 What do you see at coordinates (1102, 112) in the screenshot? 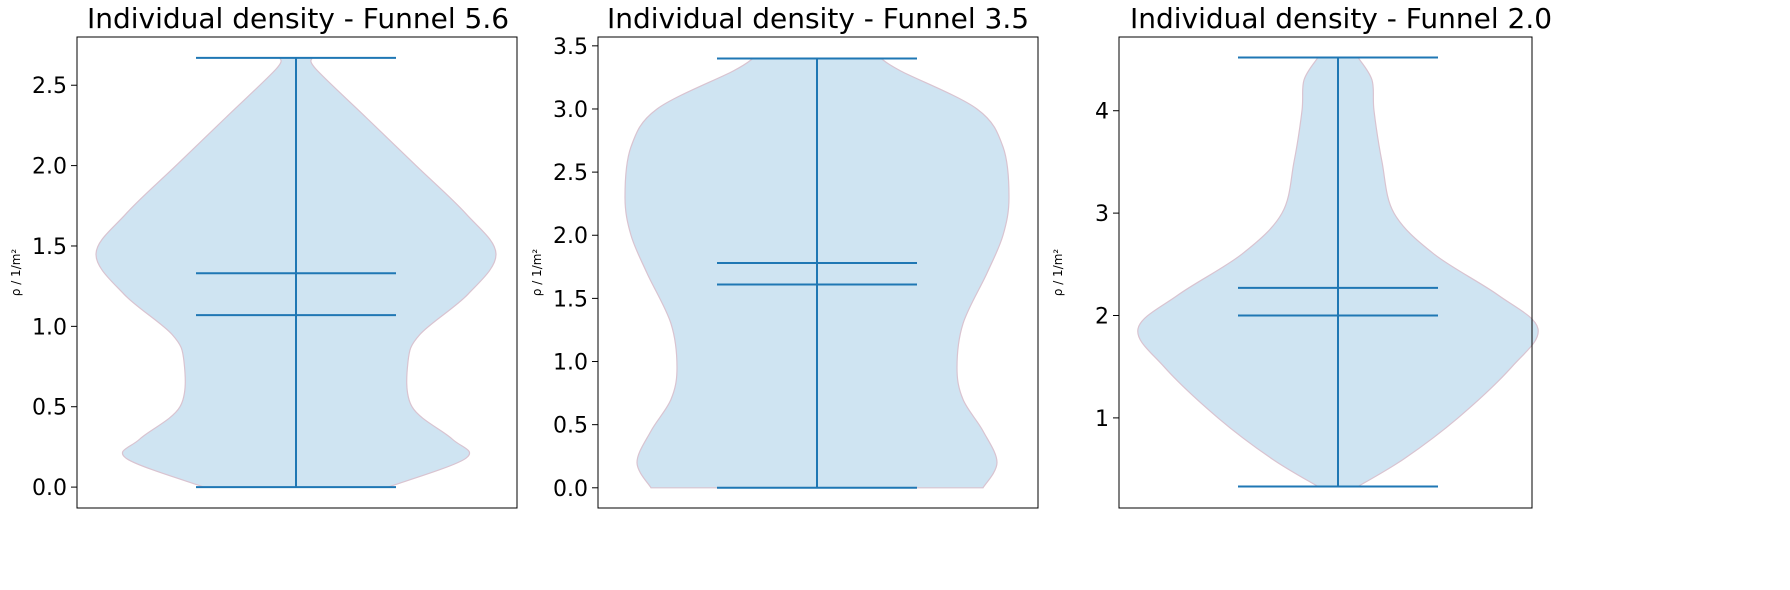
I see `y-tick-label: 4` at bounding box center [1102, 112].